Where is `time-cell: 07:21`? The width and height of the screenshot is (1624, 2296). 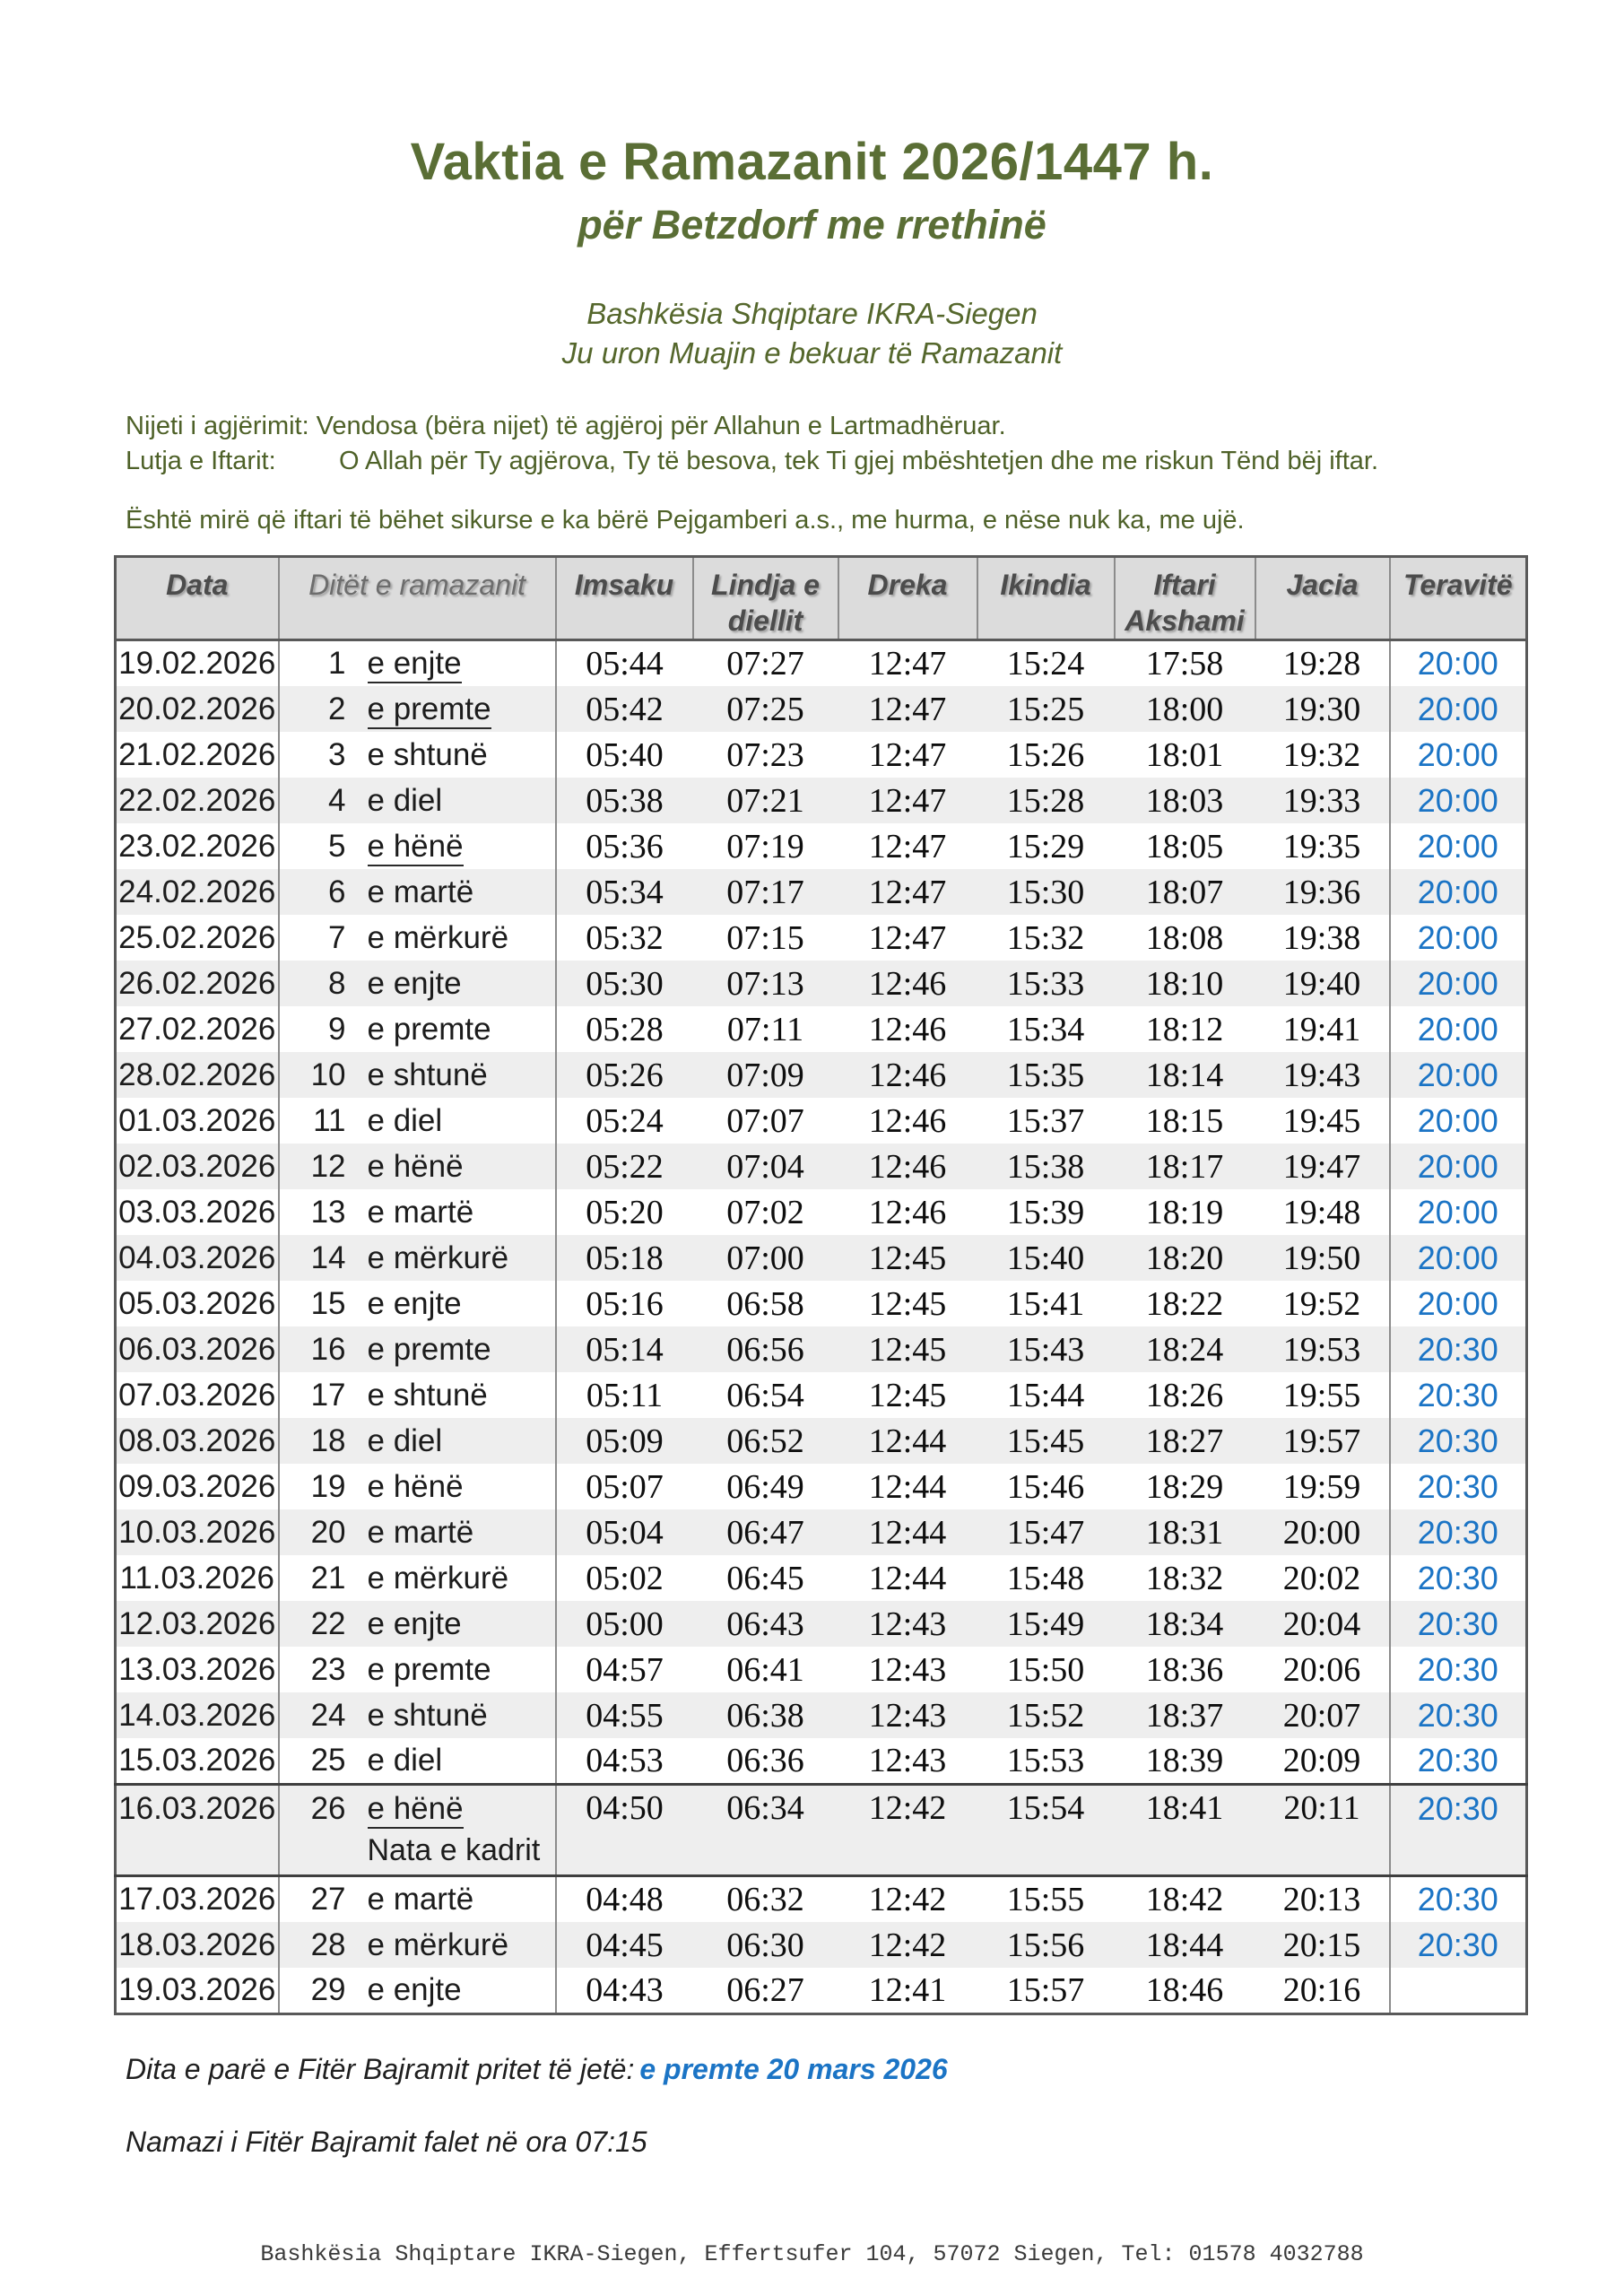 time-cell: 07:21 is located at coordinates (765, 800).